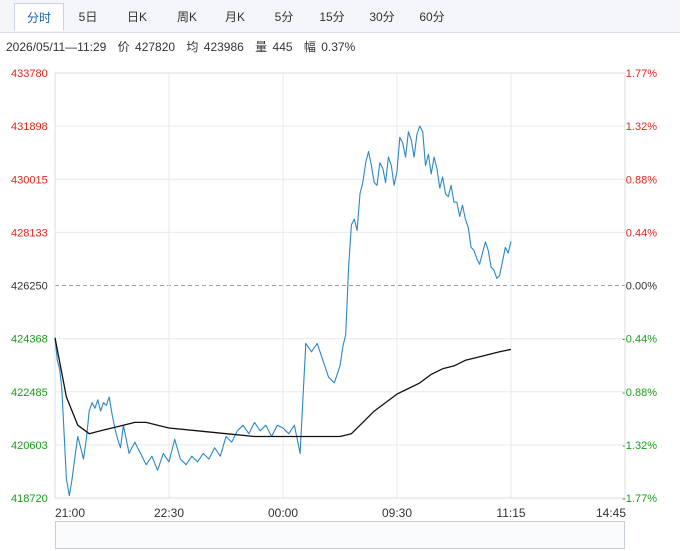  What do you see at coordinates (29, 233) in the screenshot?
I see `y-tick-label-left: 428133` at bounding box center [29, 233].